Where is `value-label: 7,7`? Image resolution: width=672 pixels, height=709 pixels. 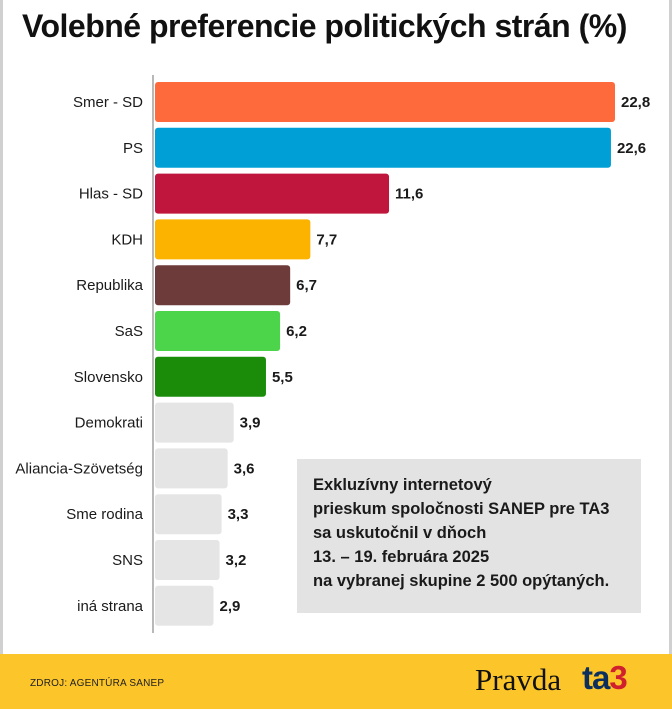 value-label: 7,7 is located at coordinates (326, 239).